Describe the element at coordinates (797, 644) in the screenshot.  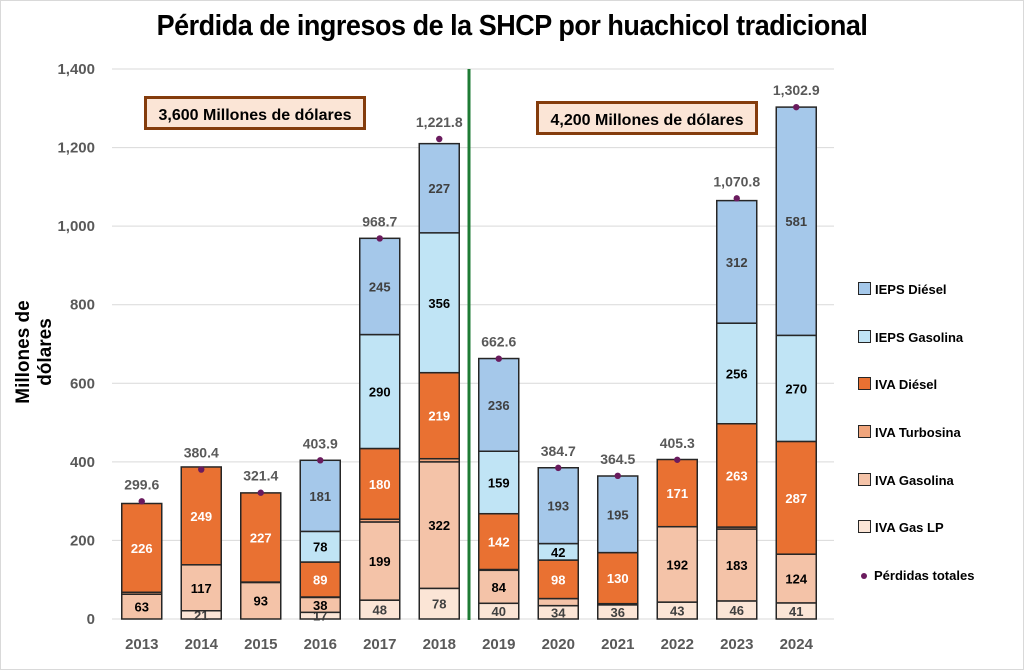
I see `x-tick-label: 2024` at that location.